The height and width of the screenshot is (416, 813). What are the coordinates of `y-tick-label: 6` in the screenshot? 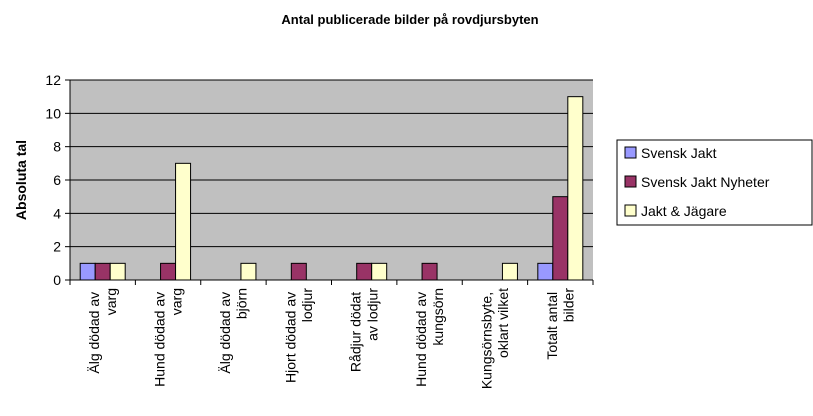 It's located at (57, 180).